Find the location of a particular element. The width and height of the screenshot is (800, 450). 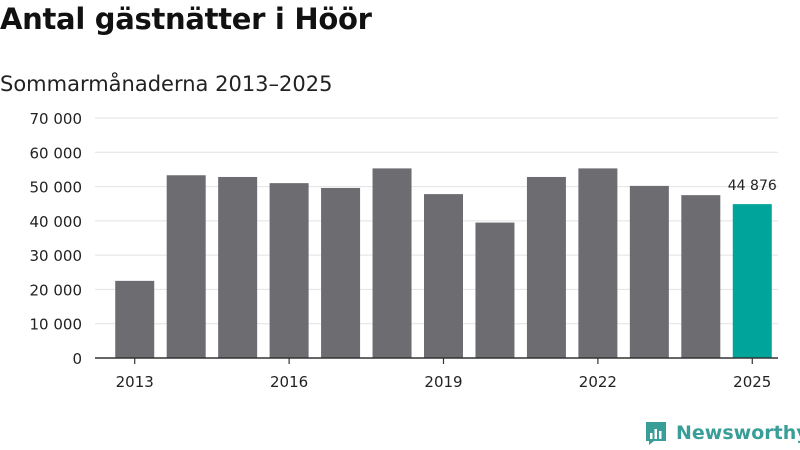

y-tick-label: 20 000 is located at coordinates (56, 290).